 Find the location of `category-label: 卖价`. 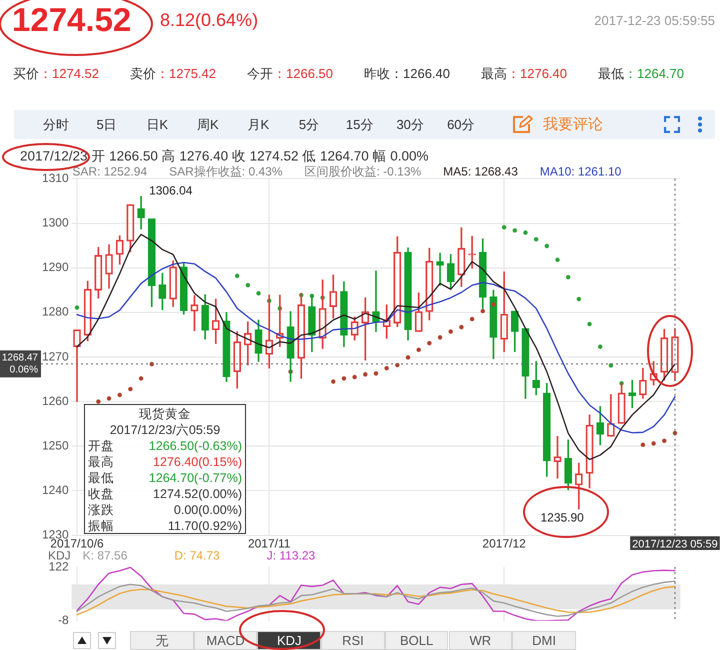

category-label: 卖价 is located at coordinates (143, 73).